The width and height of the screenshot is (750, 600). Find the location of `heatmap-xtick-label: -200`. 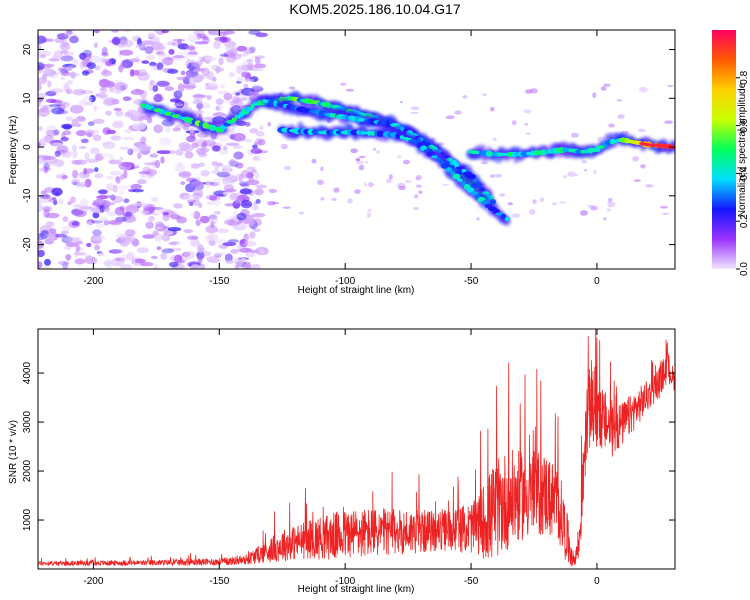

heatmap-xtick-label: -200 is located at coordinates (93, 281).